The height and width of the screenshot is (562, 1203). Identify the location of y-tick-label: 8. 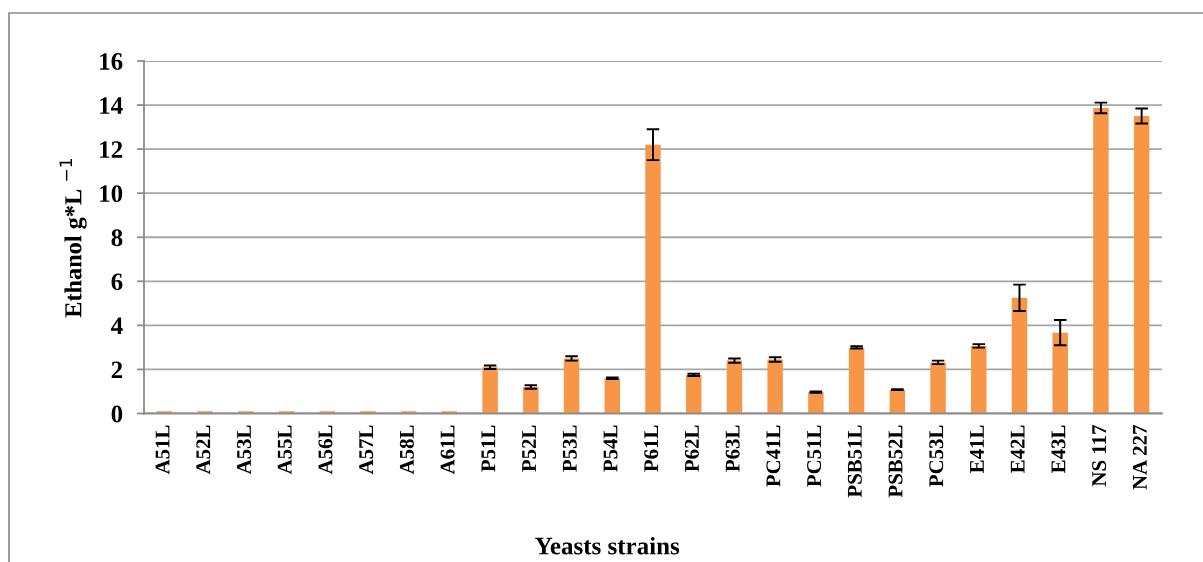
(117, 238).